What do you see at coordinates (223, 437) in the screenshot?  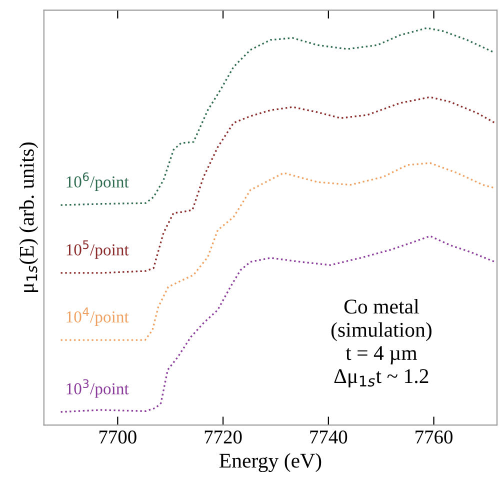 I see `x-tick-label: 7720` at bounding box center [223, 437].